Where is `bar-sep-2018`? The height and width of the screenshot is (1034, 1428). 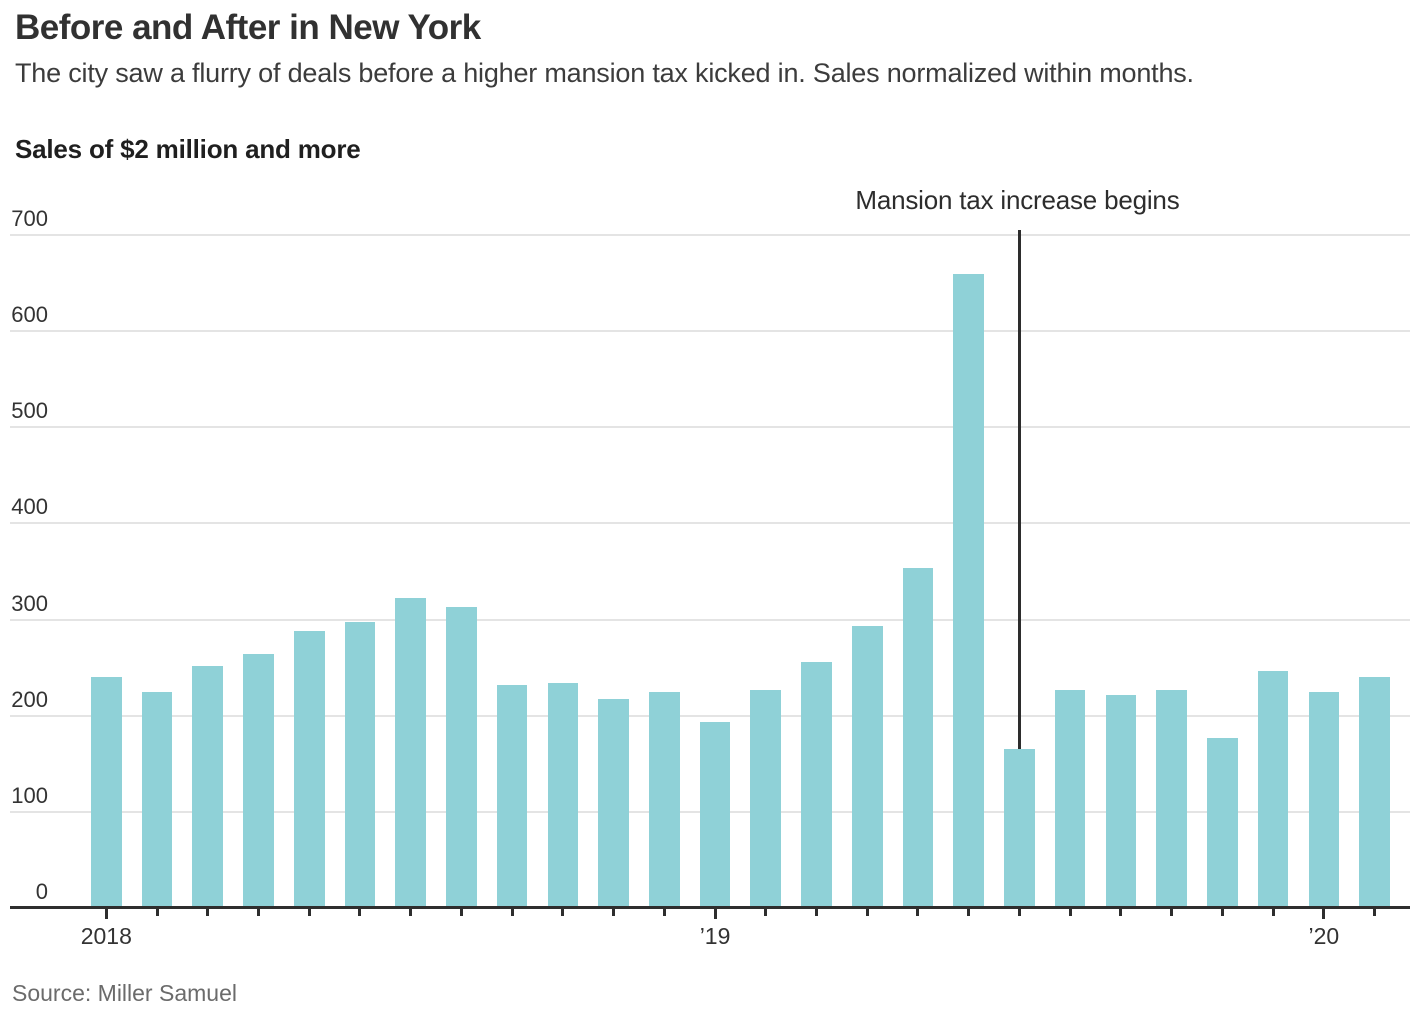 bar-sep-2018 is located at coordinates (512, 796).